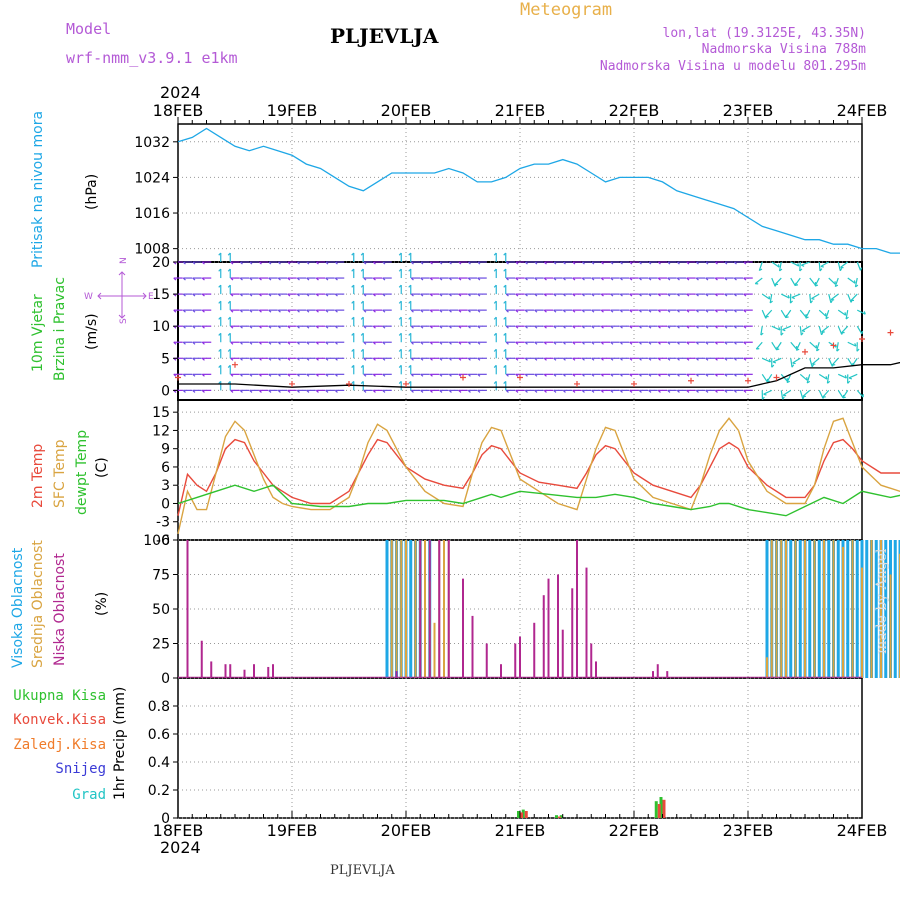  What do you see at coordinates (59, 720) in the screenshot?
I see `precip-legend-conv: Konvek.Kisa` at bounding box center [59, 720].